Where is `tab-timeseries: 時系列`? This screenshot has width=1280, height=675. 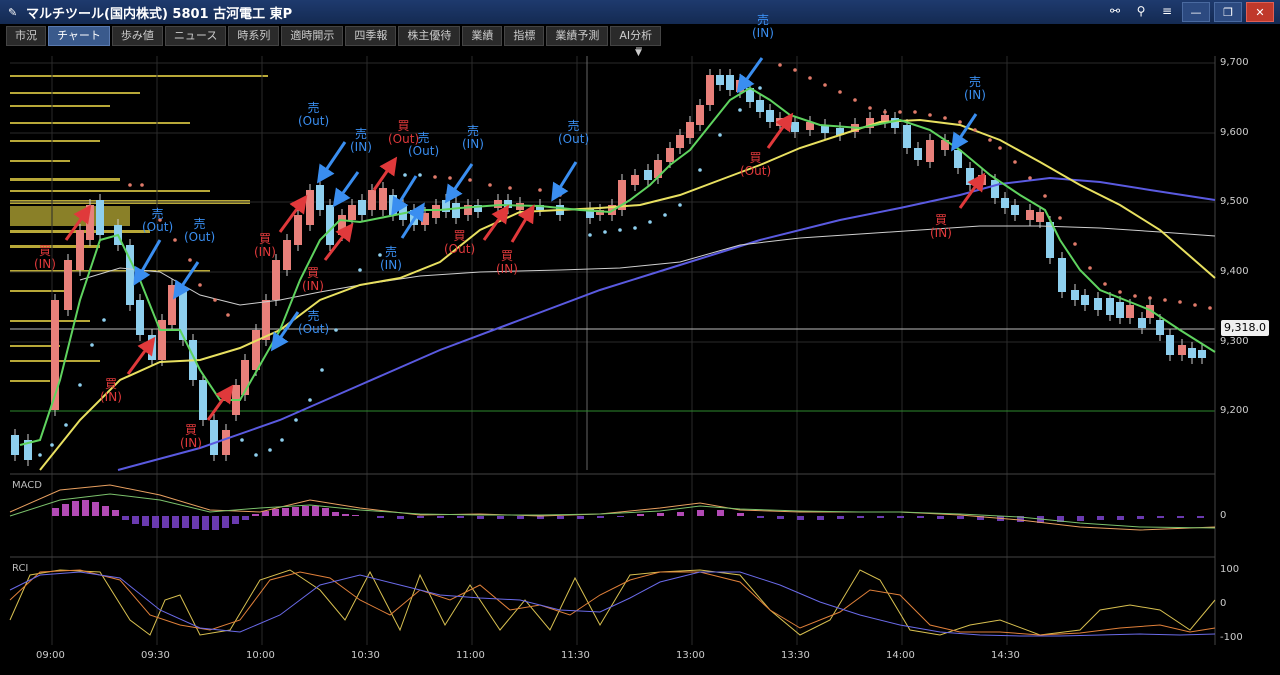 tab-timeseries: 時系列 is located at coordinates (254, 36).